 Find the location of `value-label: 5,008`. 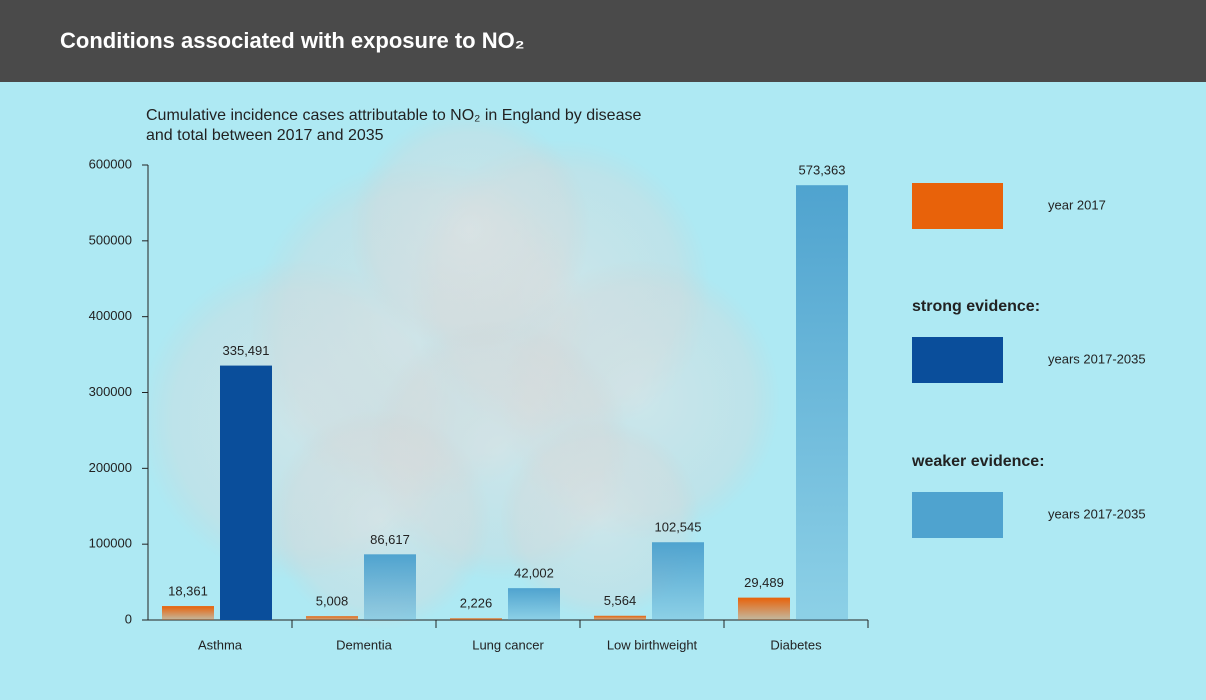

value-label: 5,008 is located at coordinates (332, 601).